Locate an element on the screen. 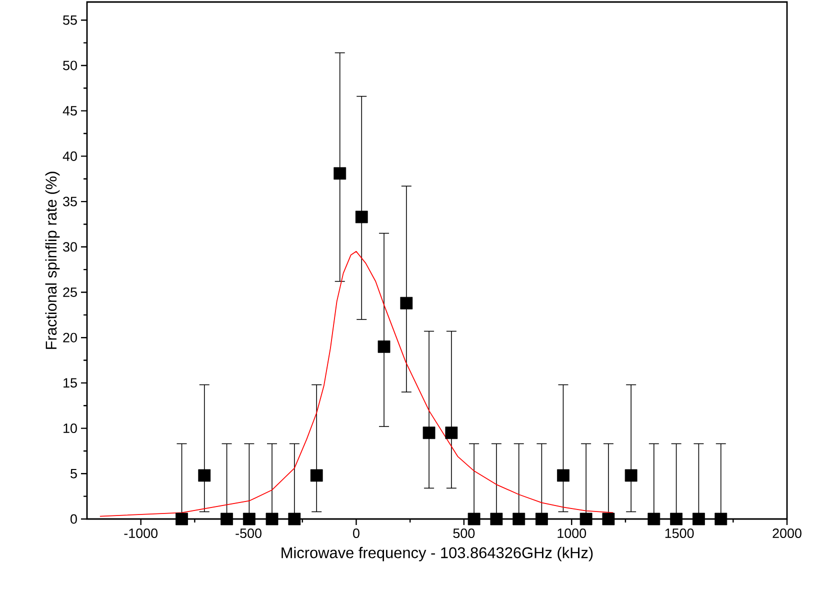 This screenshot has width=813, height=604. y-tick-label: 10 is located at coordinates (70, 429).